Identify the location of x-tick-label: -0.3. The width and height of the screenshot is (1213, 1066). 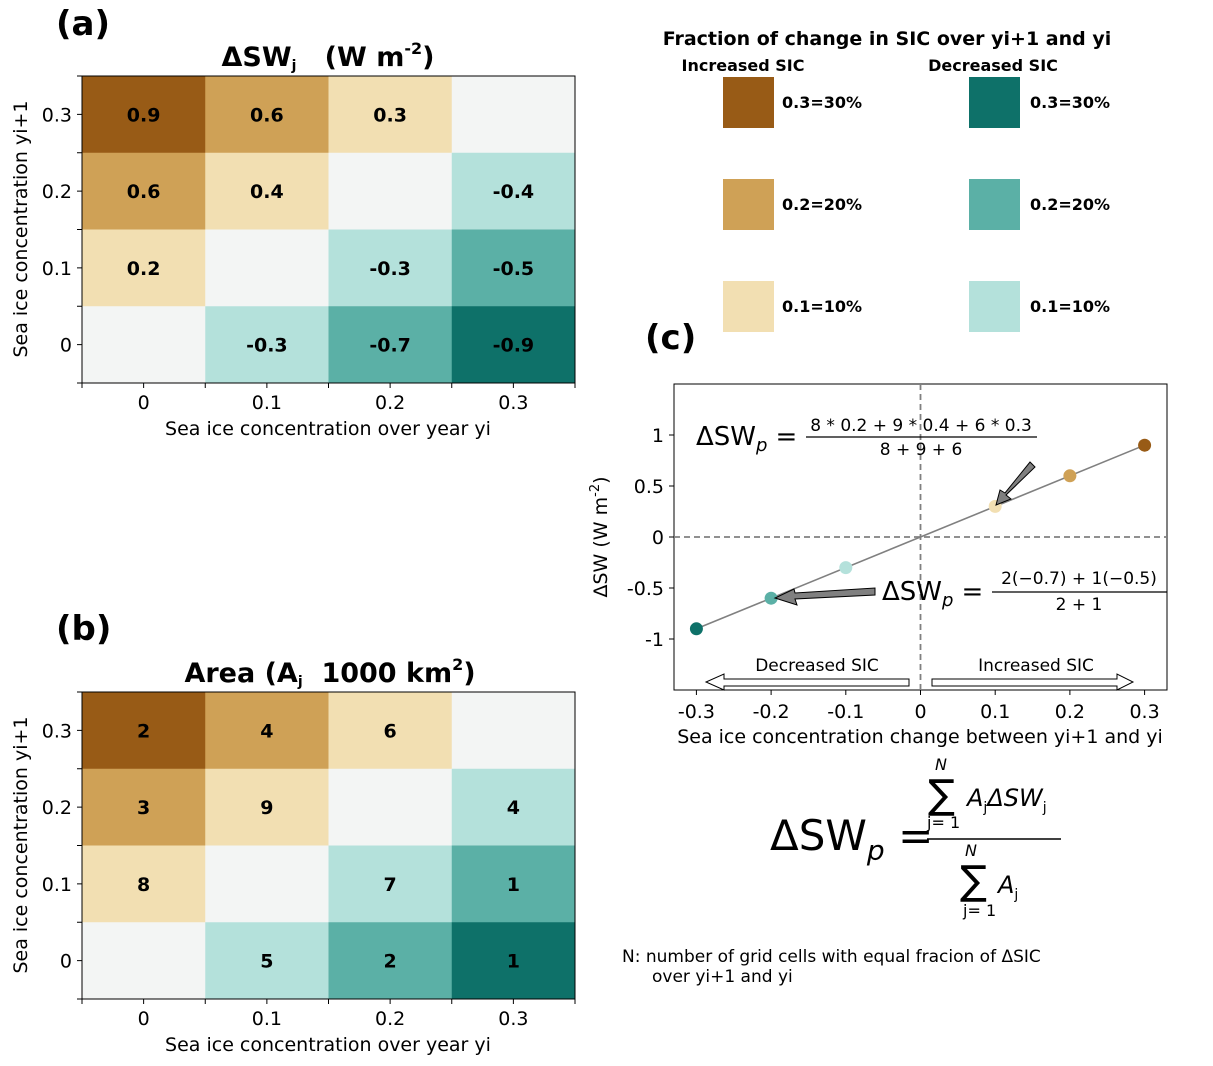
(696, 712).